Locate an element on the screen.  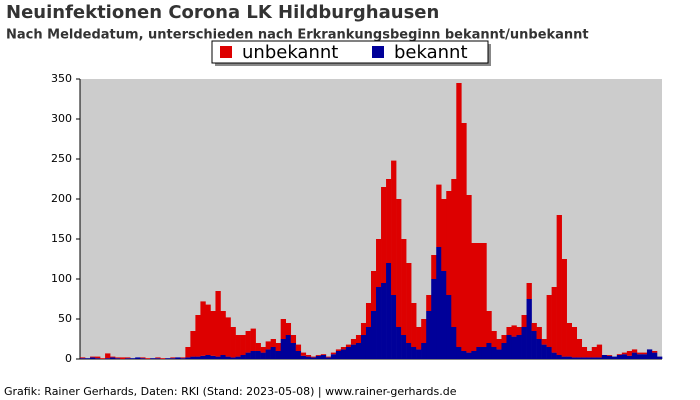
y-tick-label: 0 is located at coordinates (68, 358).